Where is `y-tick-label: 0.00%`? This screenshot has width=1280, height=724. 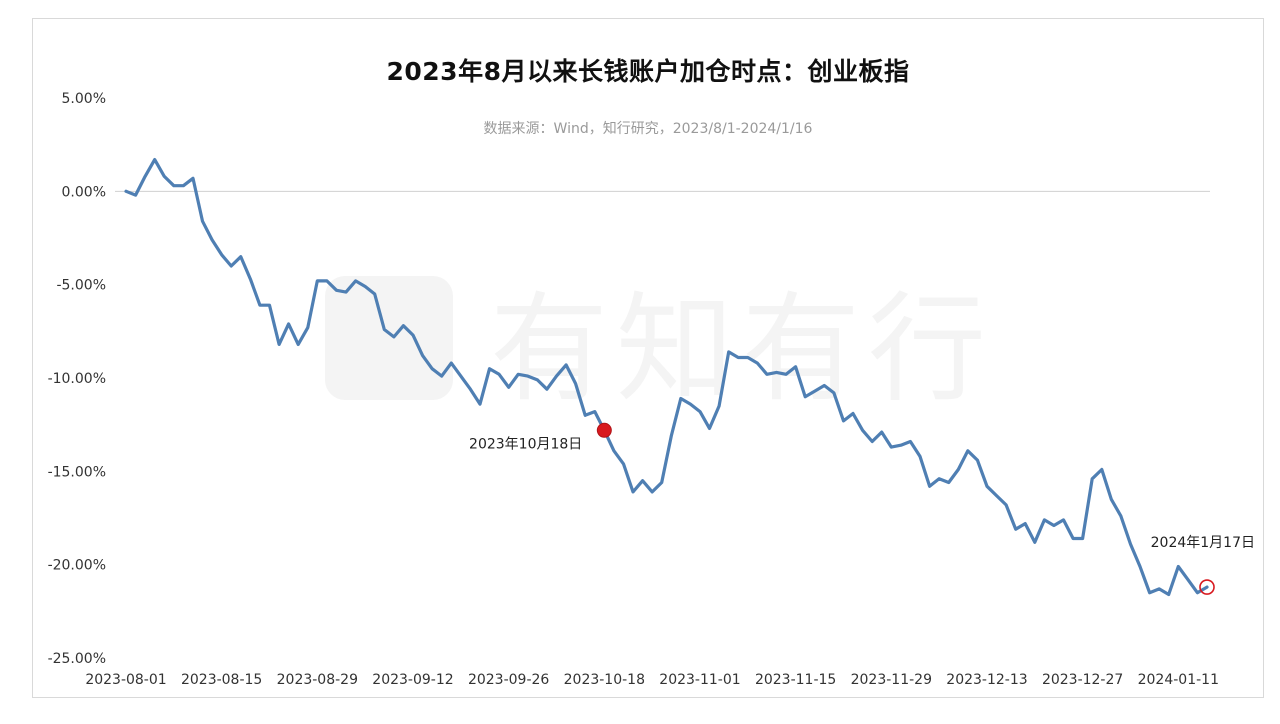 y-tick-label: 0.00% is located at coordinates (84, 192).